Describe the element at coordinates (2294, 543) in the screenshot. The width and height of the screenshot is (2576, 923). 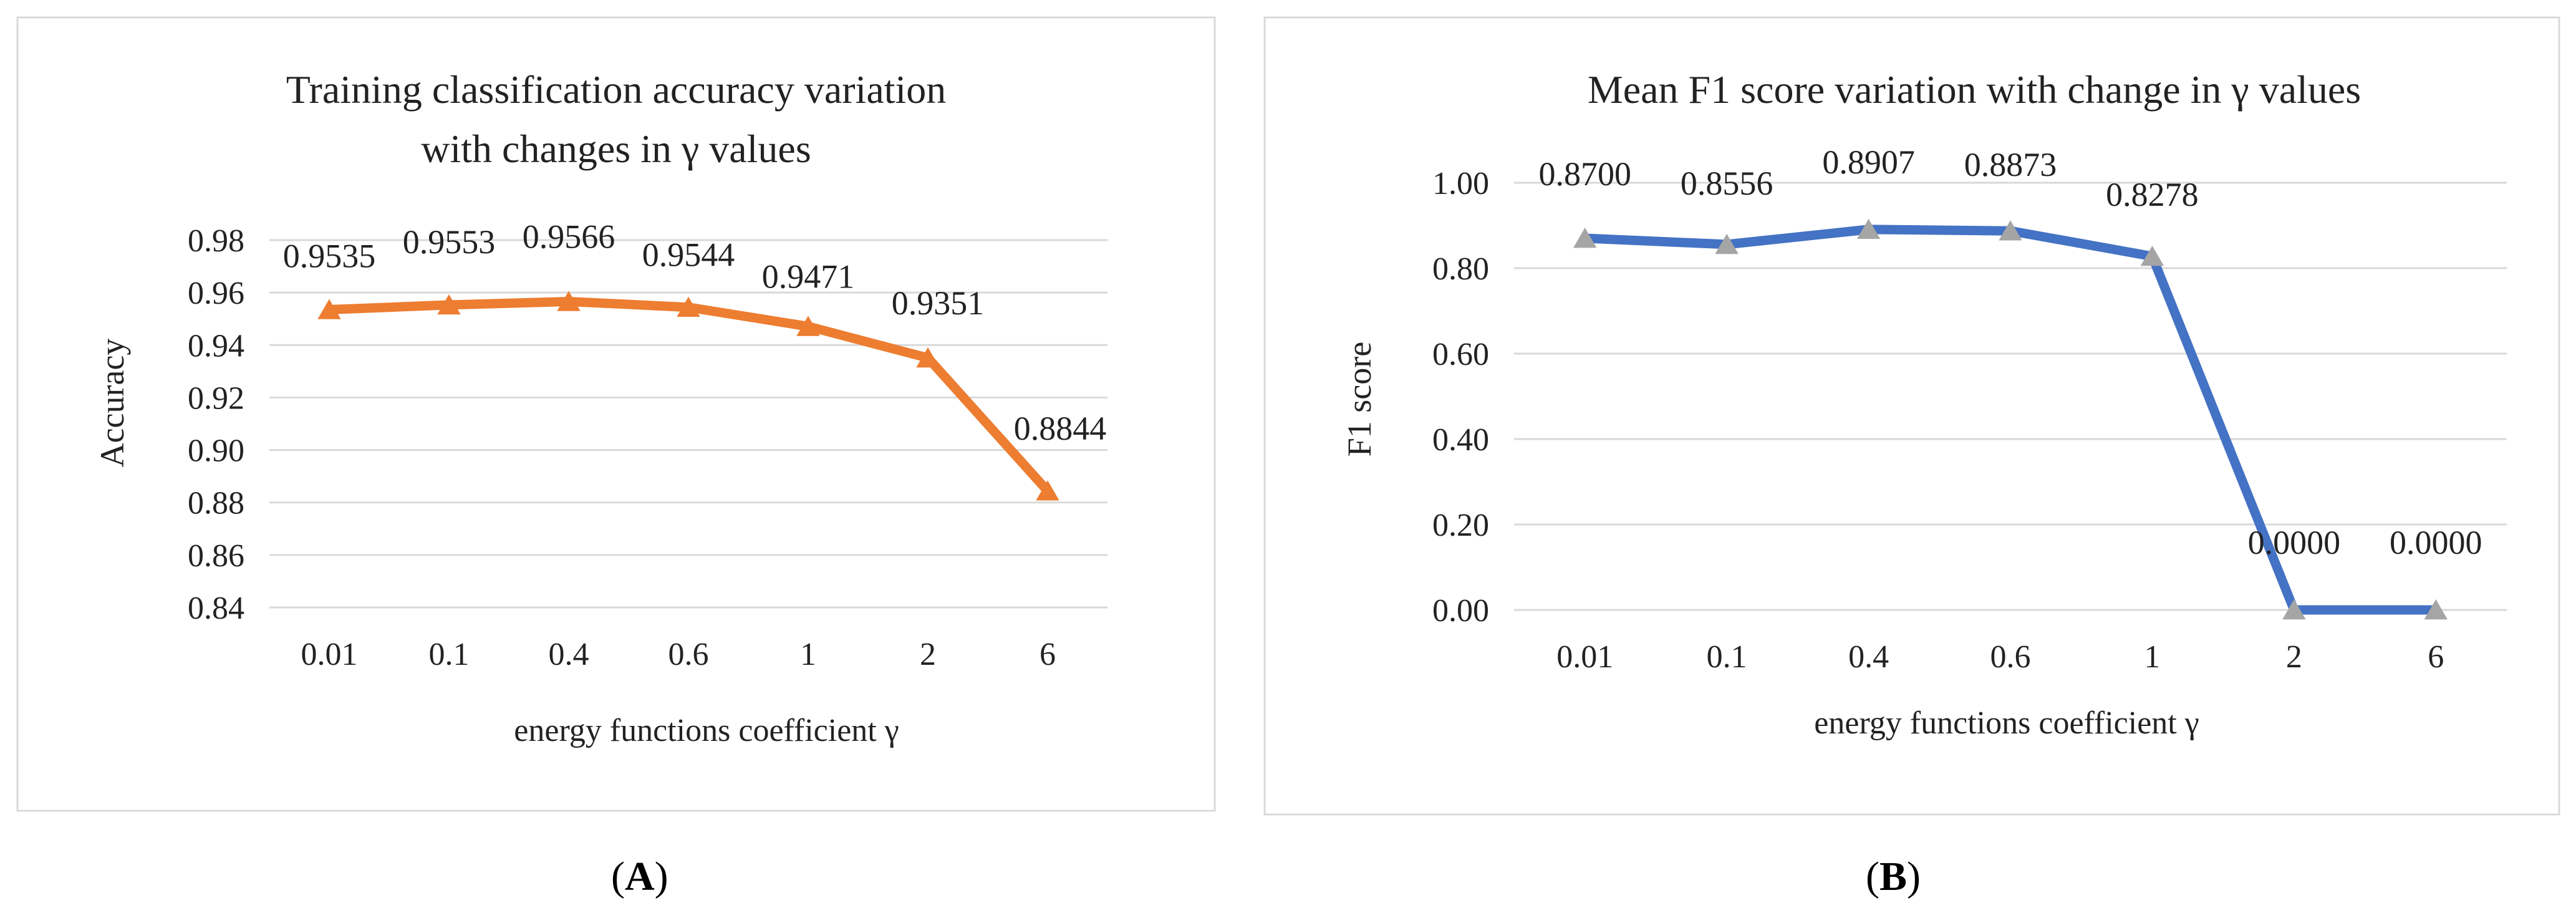
I see `chart-b-data-label-5: 0.0000` at that location.